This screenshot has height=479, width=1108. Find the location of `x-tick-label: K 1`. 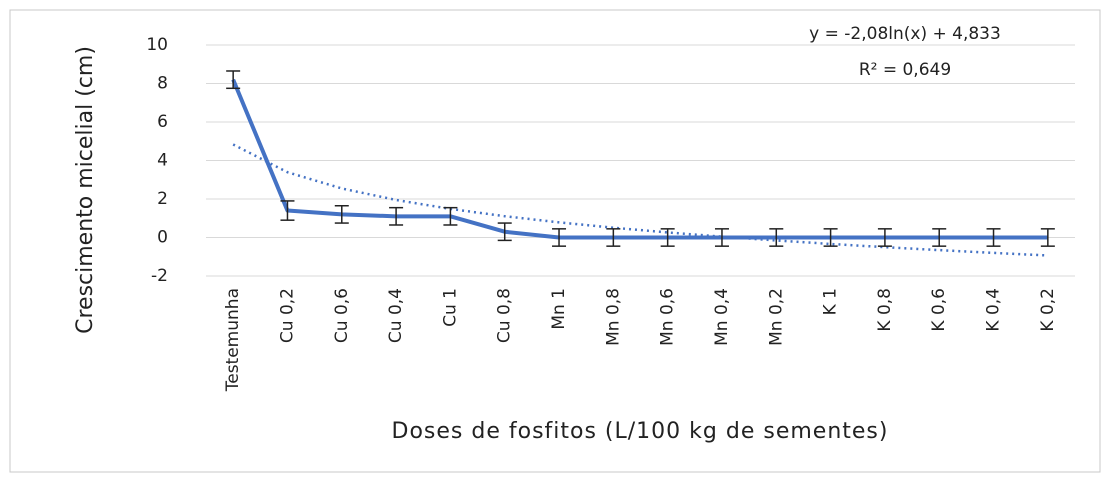

x-tick-label: K 1 is located at coordinates (831, 301).